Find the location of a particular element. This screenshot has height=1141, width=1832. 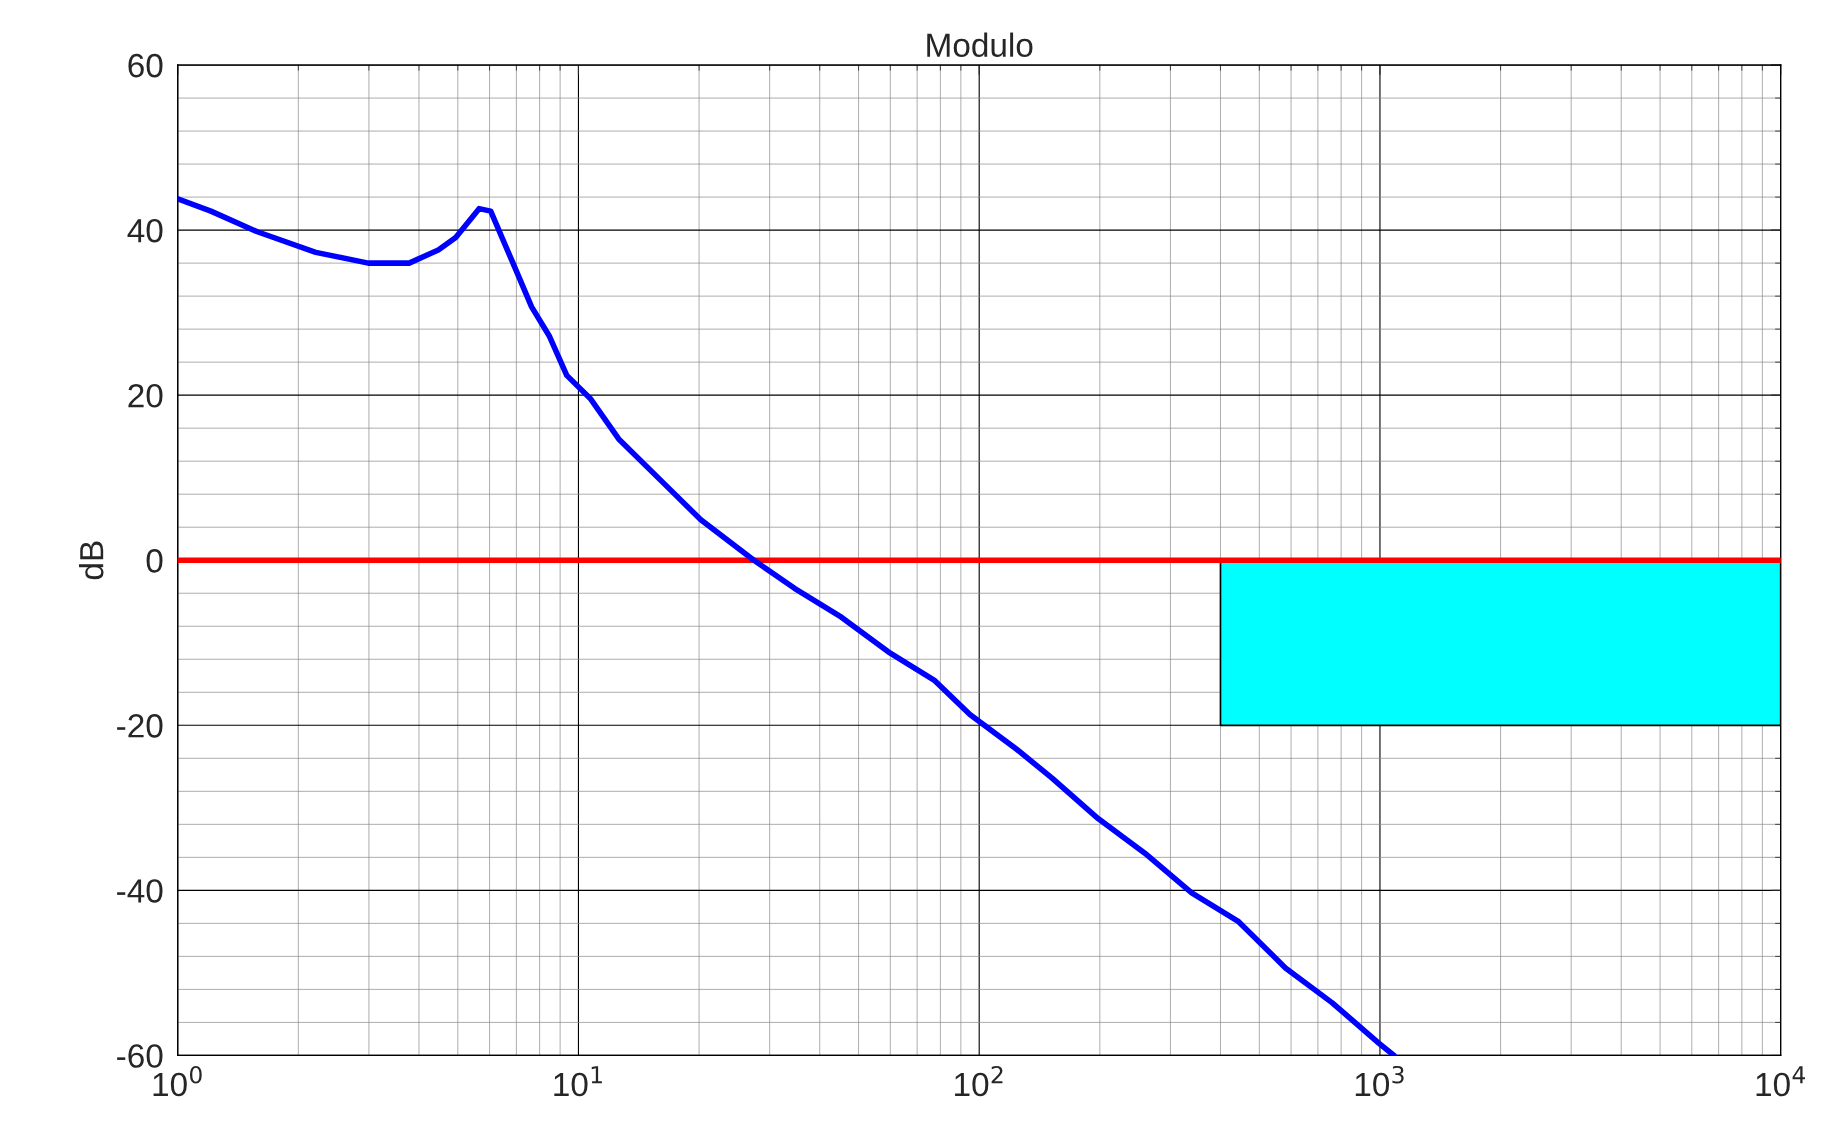

x-tick-label: 10$^{1}$ is located at coordinates (578, 1081).